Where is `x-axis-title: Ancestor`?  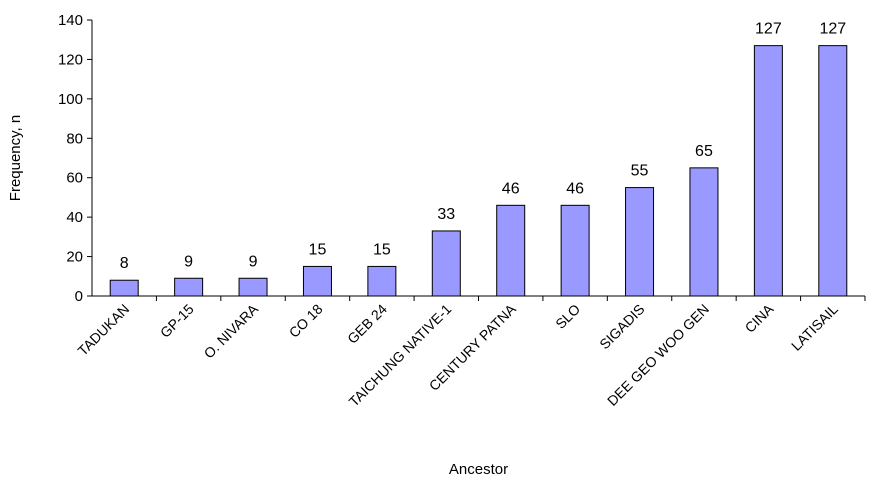 x-axis-title: Ancestor is located at coordinates (478, 469).